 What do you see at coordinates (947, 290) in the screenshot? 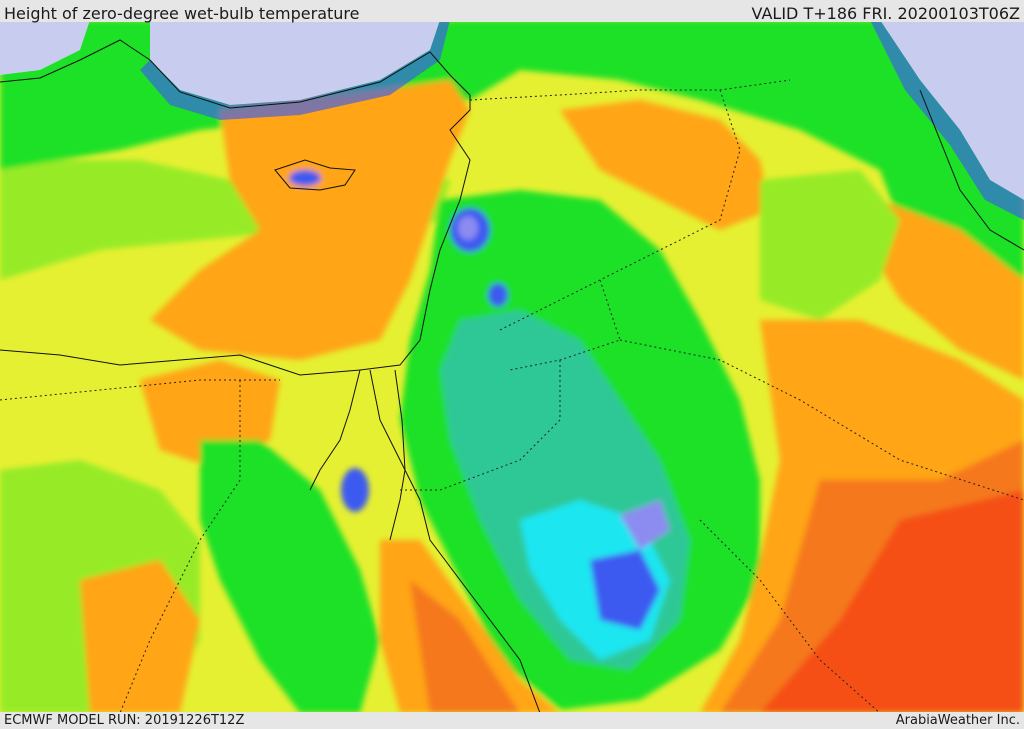
I see `iran-orange` at bounding box center [947, 290].